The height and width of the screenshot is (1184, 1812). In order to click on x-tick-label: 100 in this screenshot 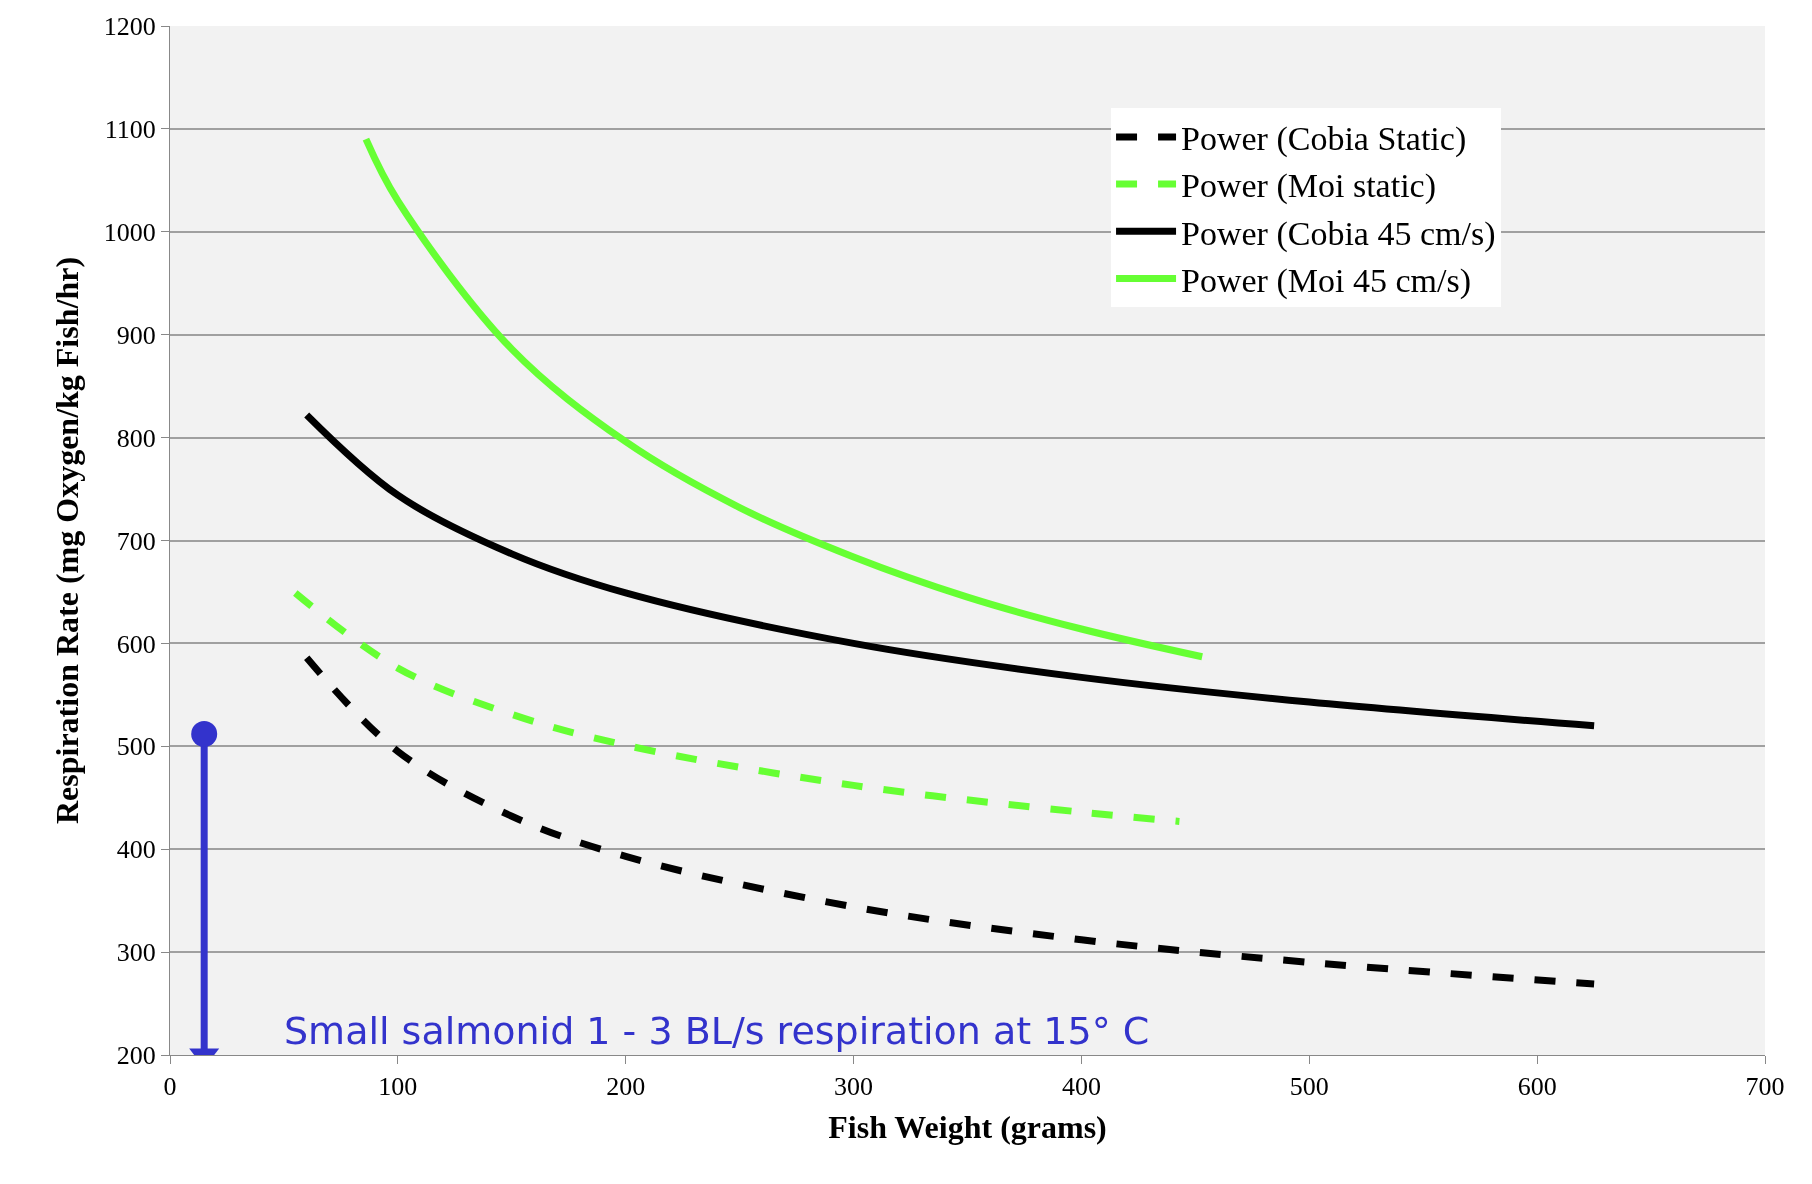, I will do `click(398, 1087)`.